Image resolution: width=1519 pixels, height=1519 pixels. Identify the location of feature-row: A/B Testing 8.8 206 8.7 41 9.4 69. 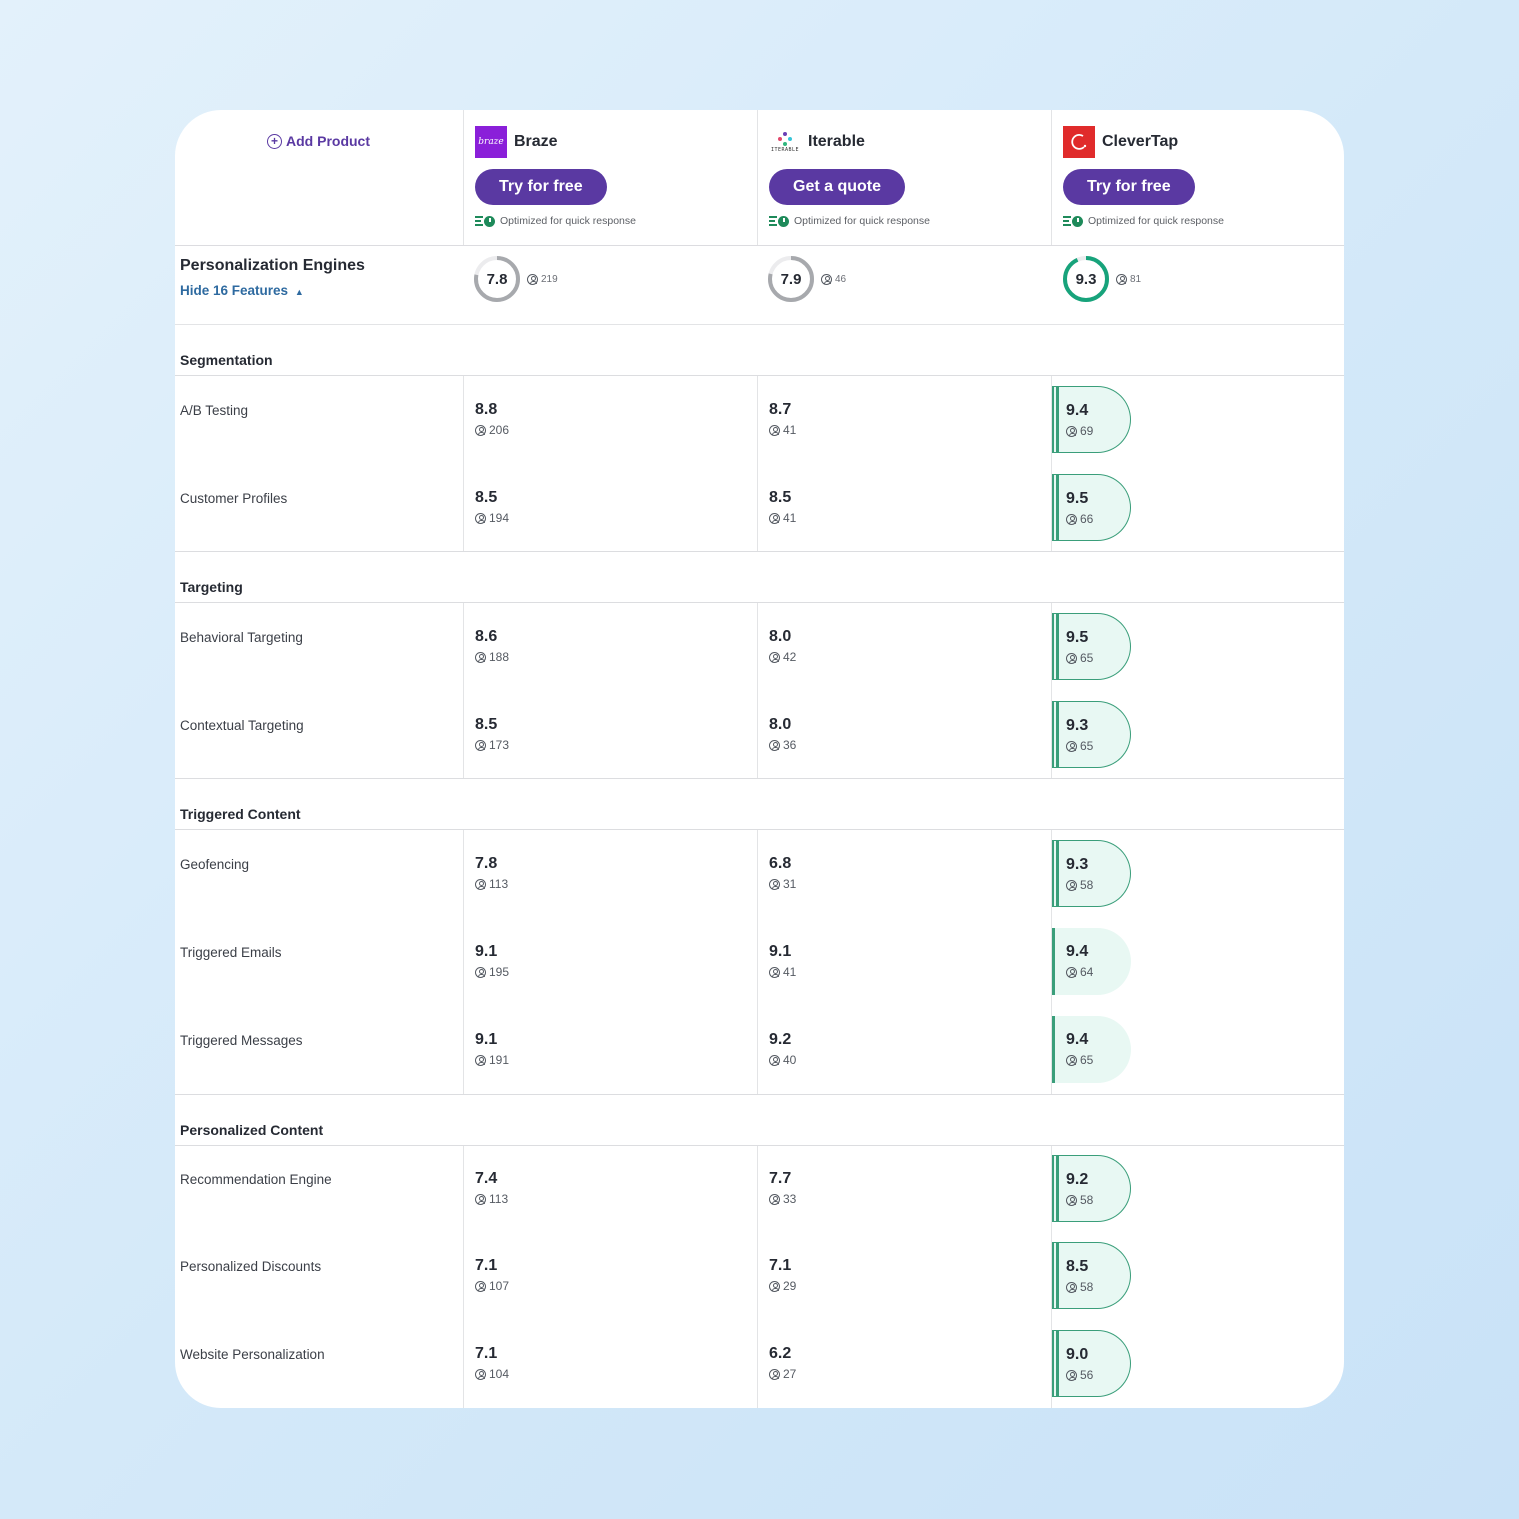
(759, 420).